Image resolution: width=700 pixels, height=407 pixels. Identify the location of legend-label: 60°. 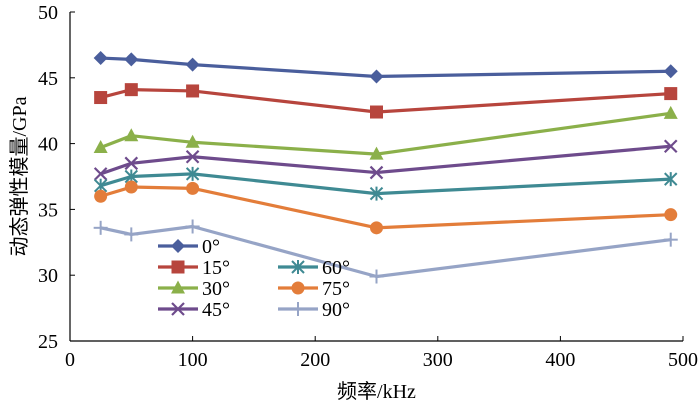
(336, 268).